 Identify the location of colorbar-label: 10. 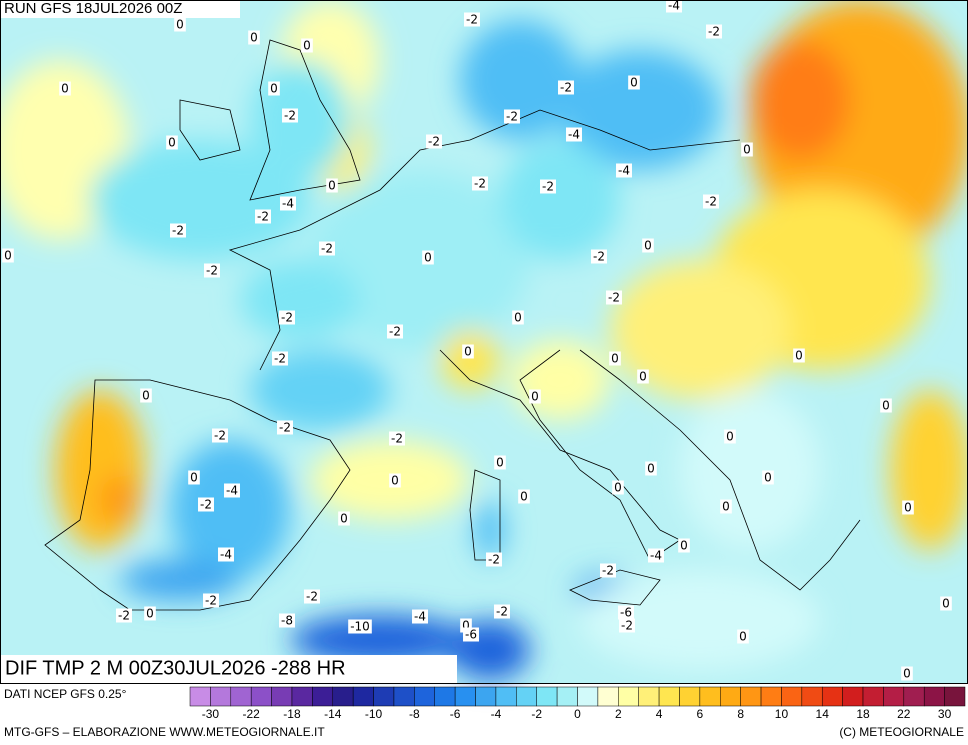
(782, 714).